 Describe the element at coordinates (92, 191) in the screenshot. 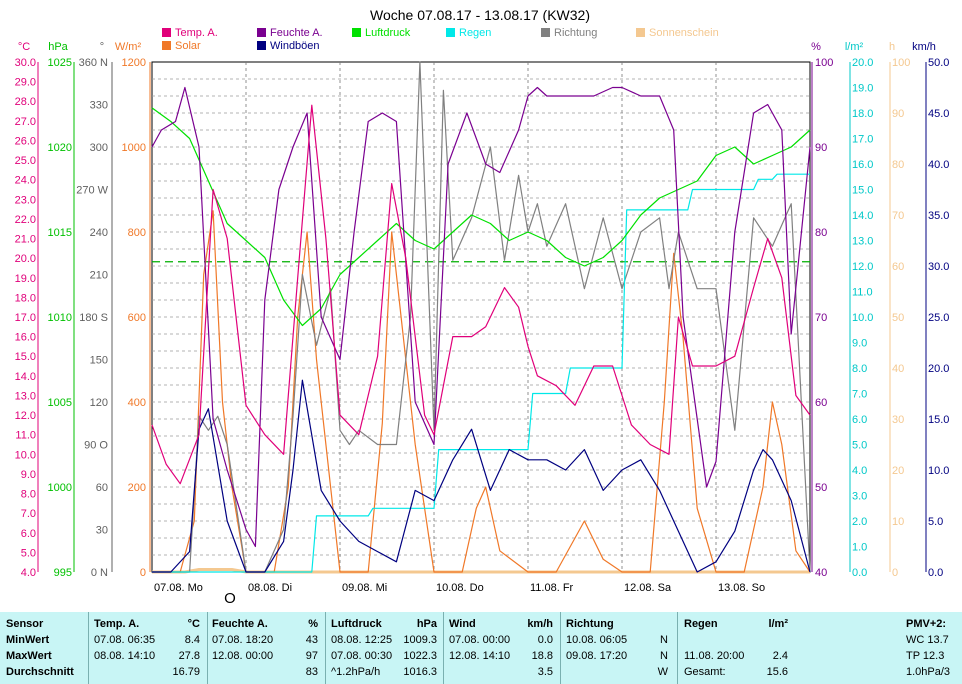

I see `direction-tick-label: 270 W` at that location.